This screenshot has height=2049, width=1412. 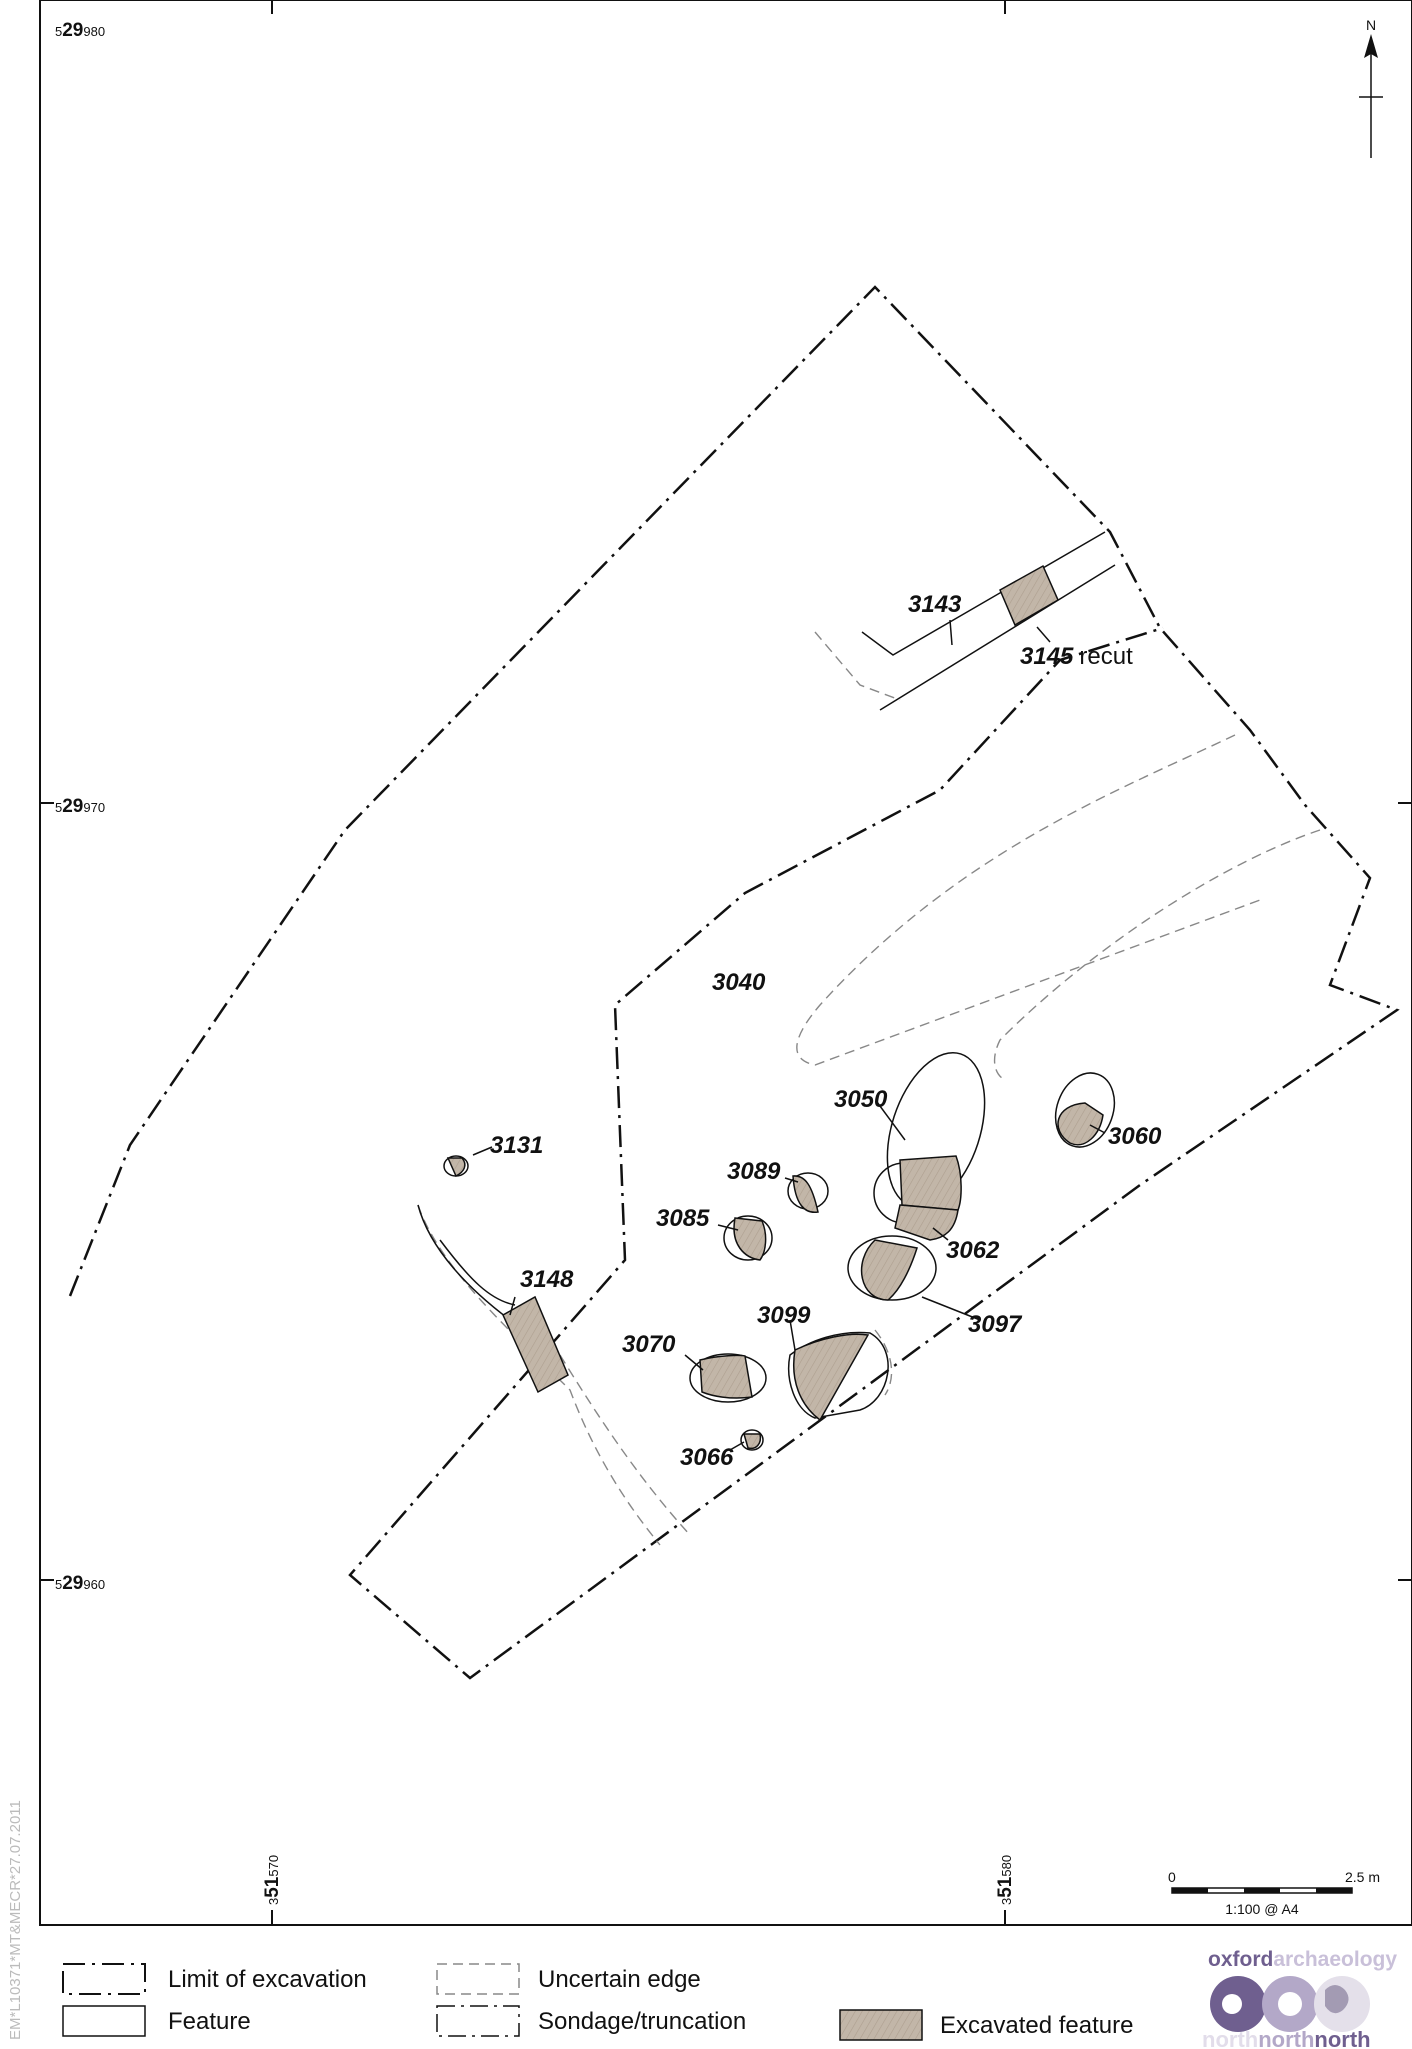 What do you see at coordinates (784, 1315) in the screenshot?
I see `feature-label-3099: 3099` at bounding box center [784, 1315].